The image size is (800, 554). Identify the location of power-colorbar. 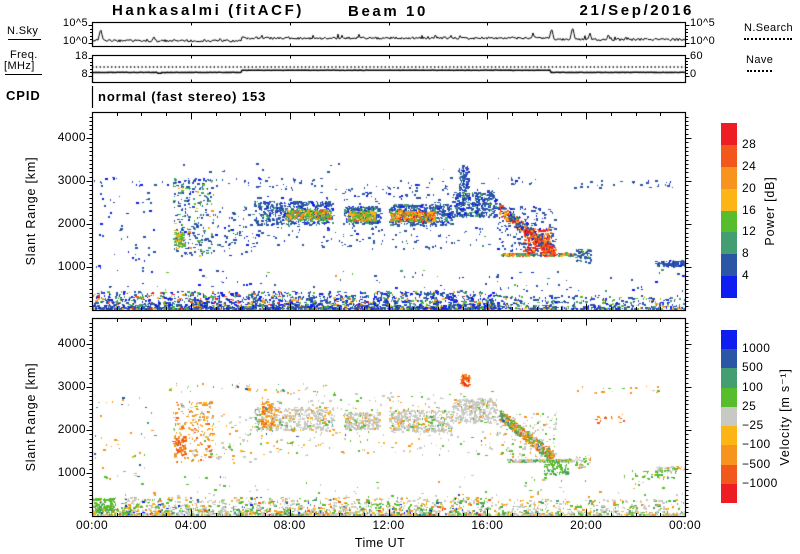
(729, 210).